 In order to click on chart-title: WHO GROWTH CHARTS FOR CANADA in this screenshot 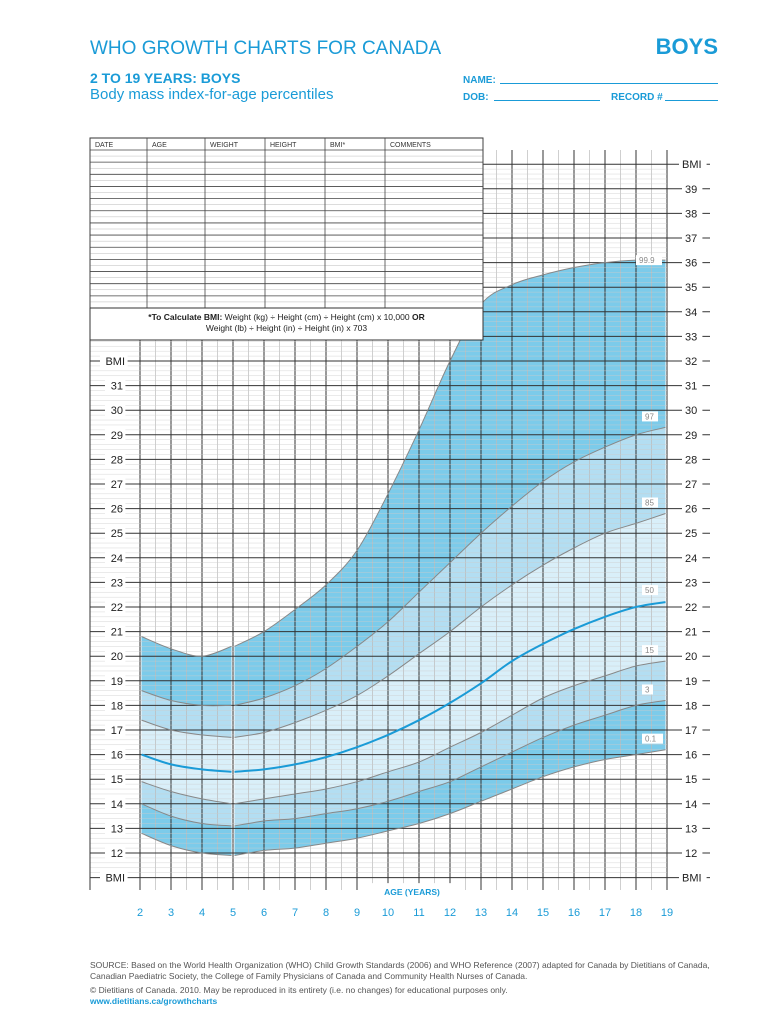, I will do `click(266, 48)`.